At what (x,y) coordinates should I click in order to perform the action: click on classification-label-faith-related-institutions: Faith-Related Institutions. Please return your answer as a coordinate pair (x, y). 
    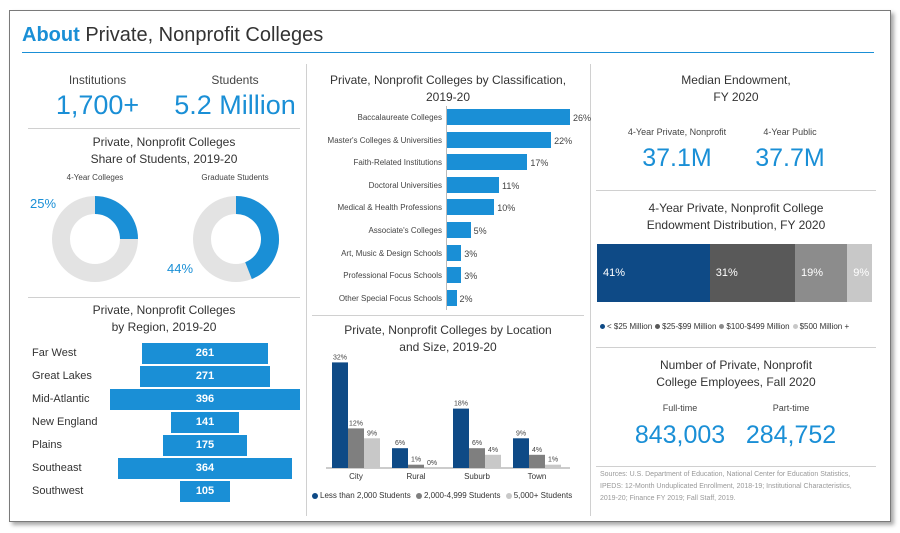
    Looking at the image, I should click on (398, 163).